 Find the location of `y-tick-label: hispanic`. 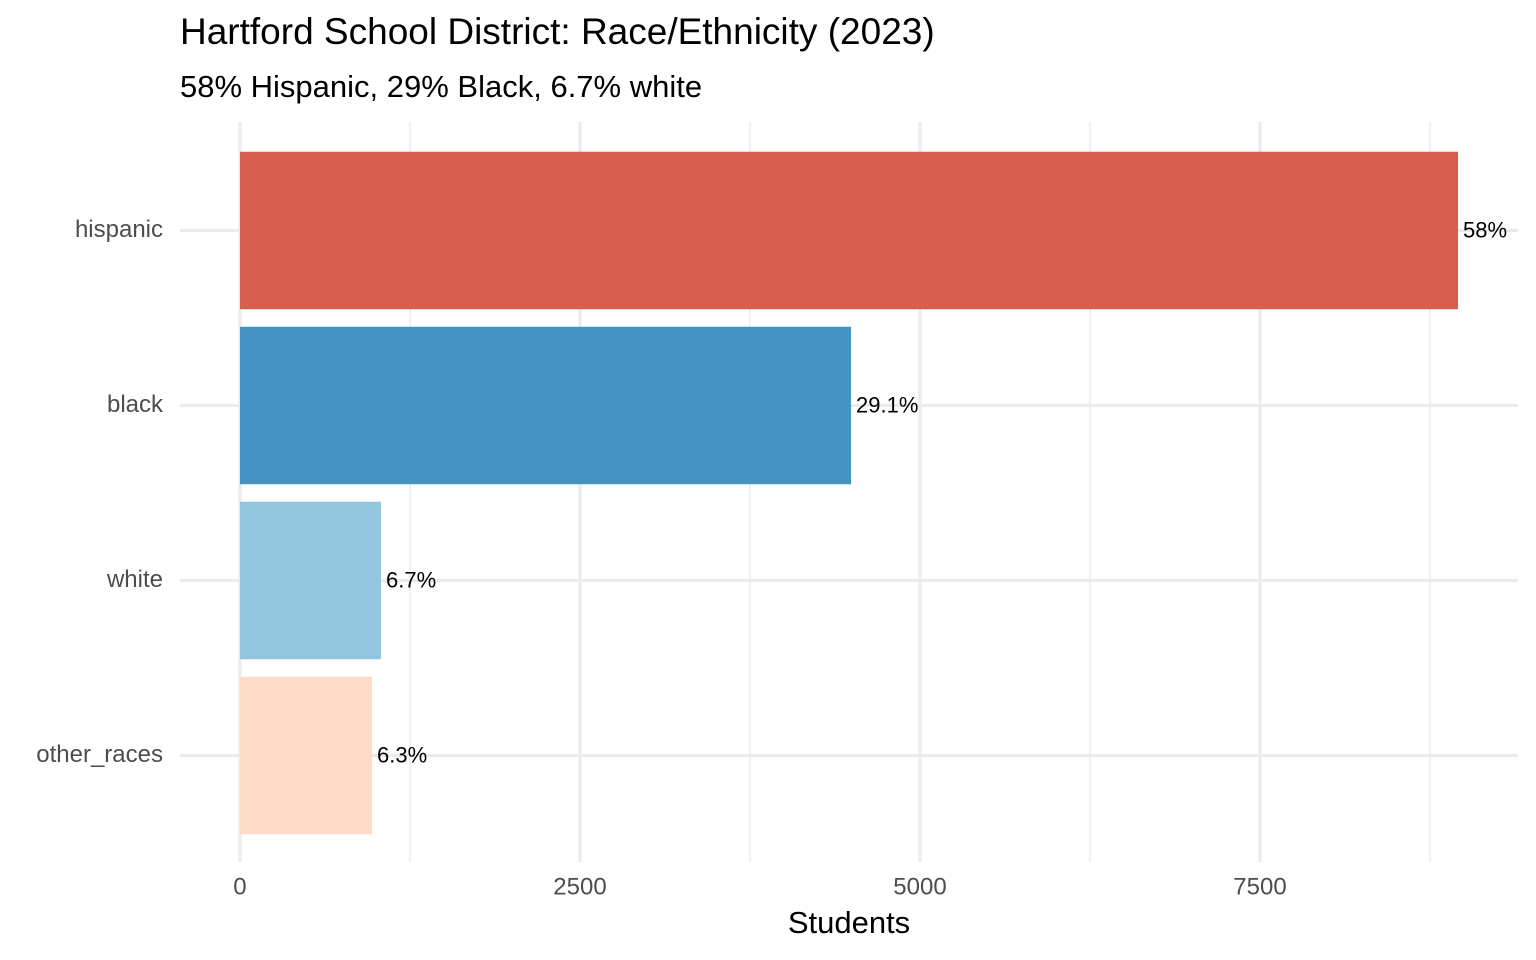

y-tick-label: hispanic is located at coordinates (119, 229).